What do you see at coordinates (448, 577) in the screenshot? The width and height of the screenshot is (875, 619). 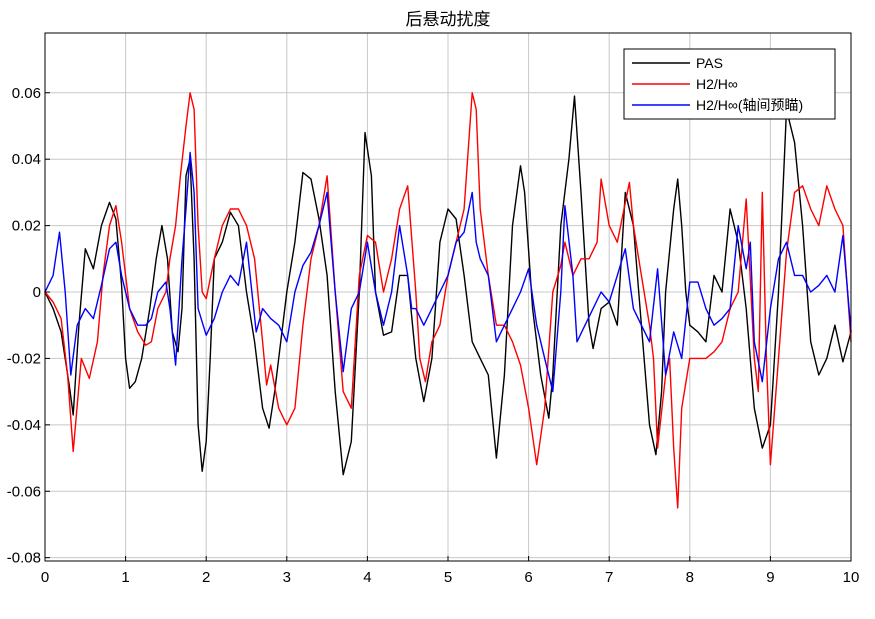 I see `x-tick-label: 5` at bounding box center [448, 577].